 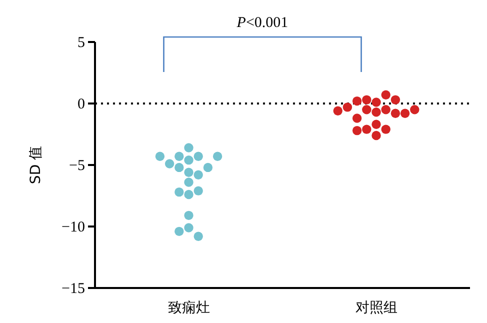 What do you see at coordinates (73, 228) in the screenshot?
I see `y-tick-label: −10` at bounding box center [73, 228].